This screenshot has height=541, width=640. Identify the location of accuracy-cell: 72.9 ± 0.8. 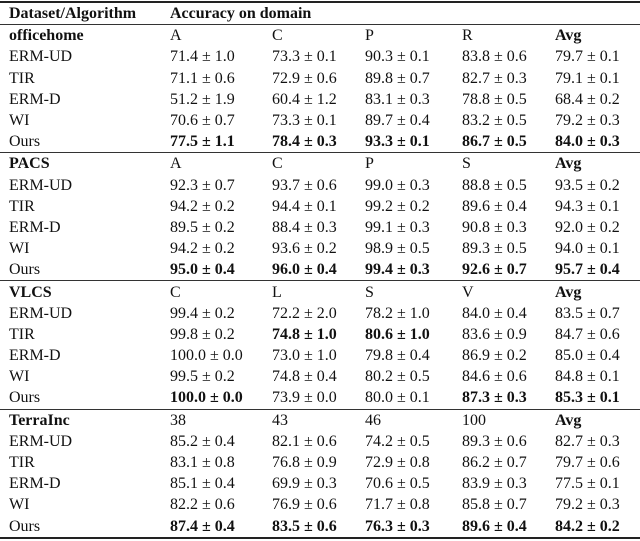
(397, 463).